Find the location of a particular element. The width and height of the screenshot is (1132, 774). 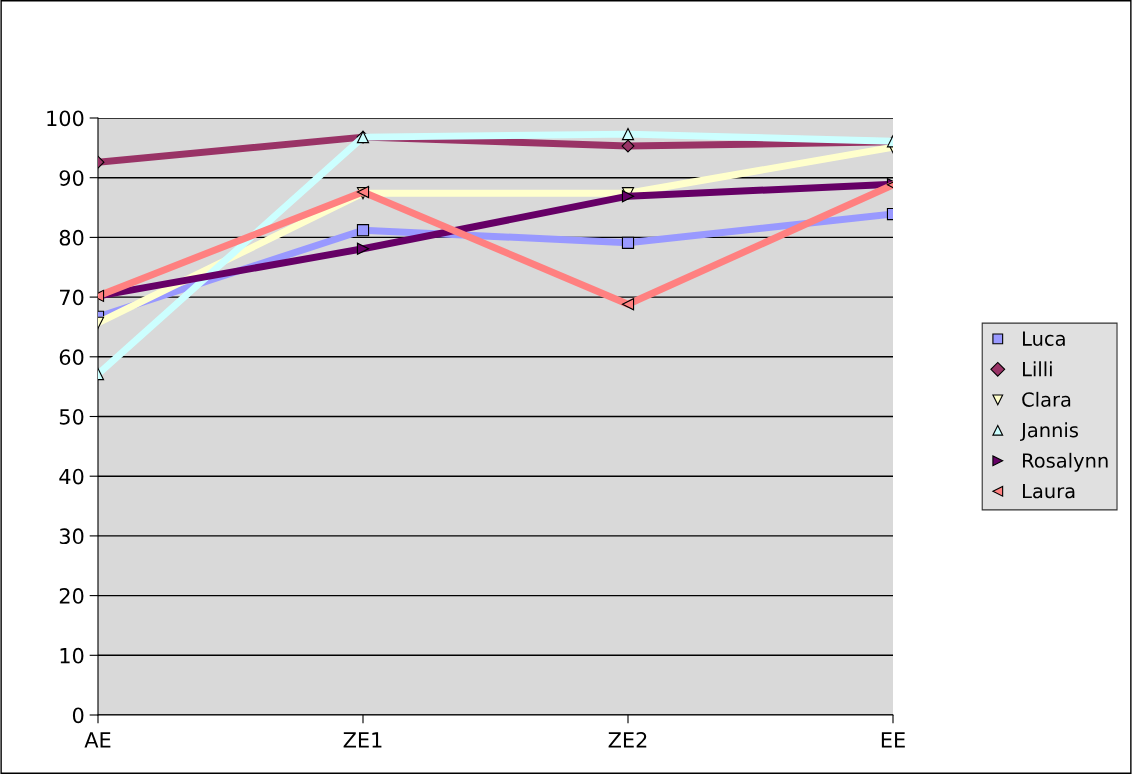

legend-label: Laura is located at coordinates (1049, 491).